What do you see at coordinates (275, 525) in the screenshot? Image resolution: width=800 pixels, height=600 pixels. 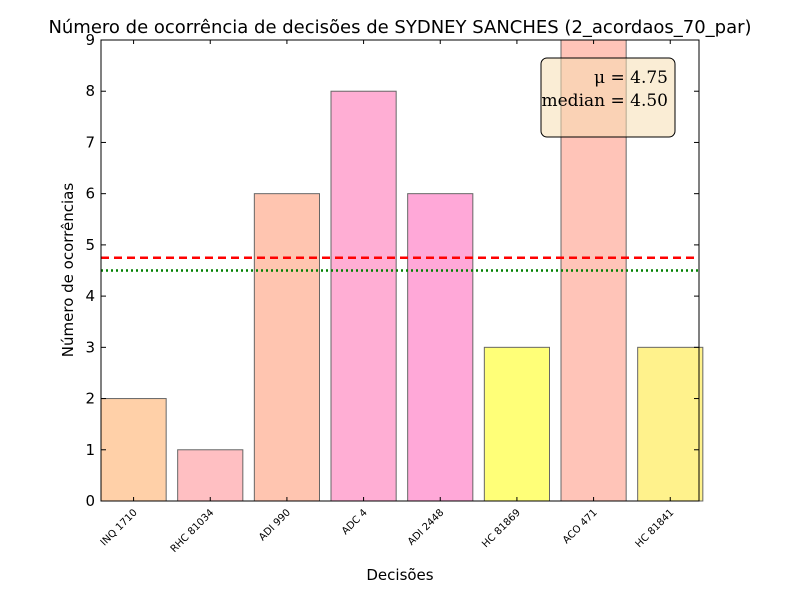 I see `x-tick-label: ADI 990` at bounding box center [275, 525].